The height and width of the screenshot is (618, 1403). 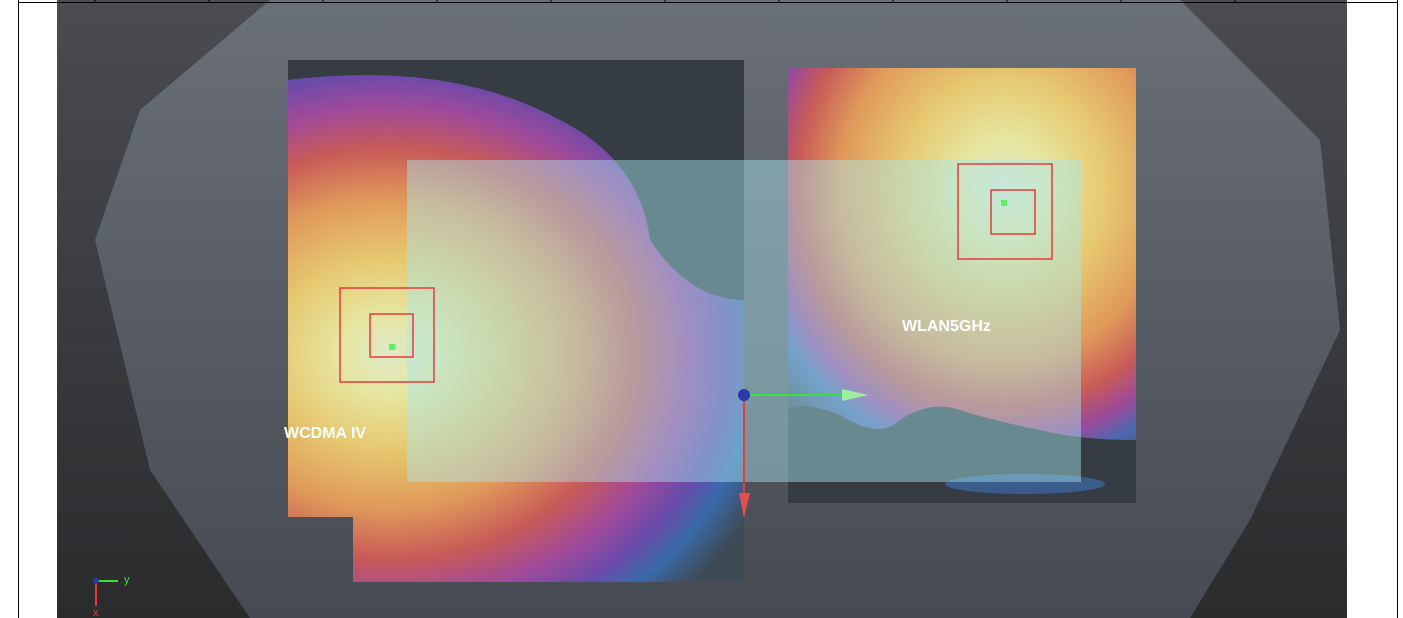 What do you see at coordinates (127, 580) in the screenshot?
I see `triad-y-label: y` at bounding box center [127, 580].